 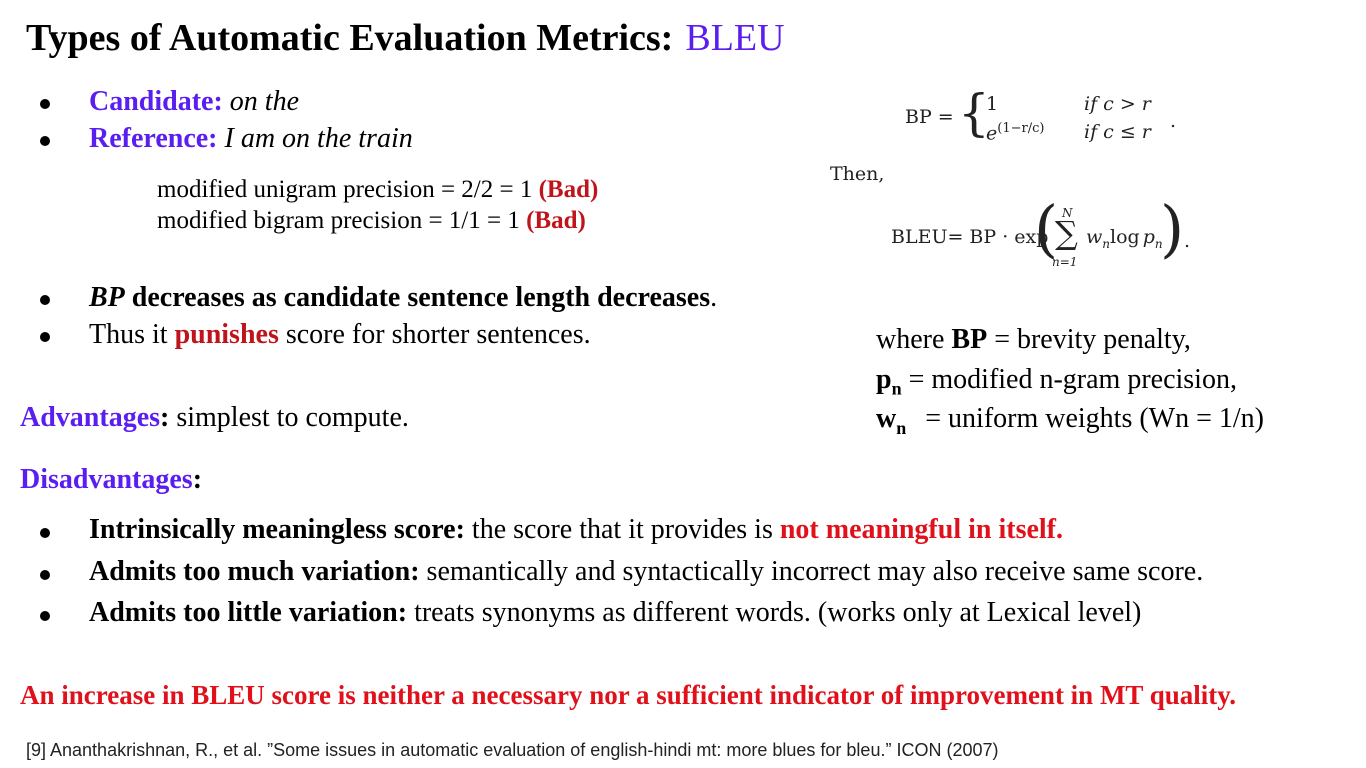 What do you see at coordinates (345, 189) in the screenshot?
I see `unigram-text: modified unigram precision = 2/2 = 1` at bounding box center [345, 189].